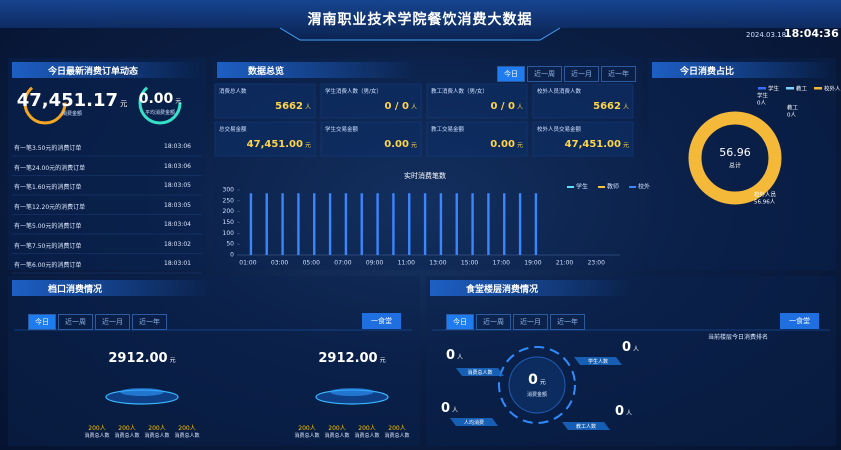 This screenshot has height=450, width=841. What do you see at coordinates (352, 392) in the screenshot?
I see `platform-glow` at bounding box center [352, 392].